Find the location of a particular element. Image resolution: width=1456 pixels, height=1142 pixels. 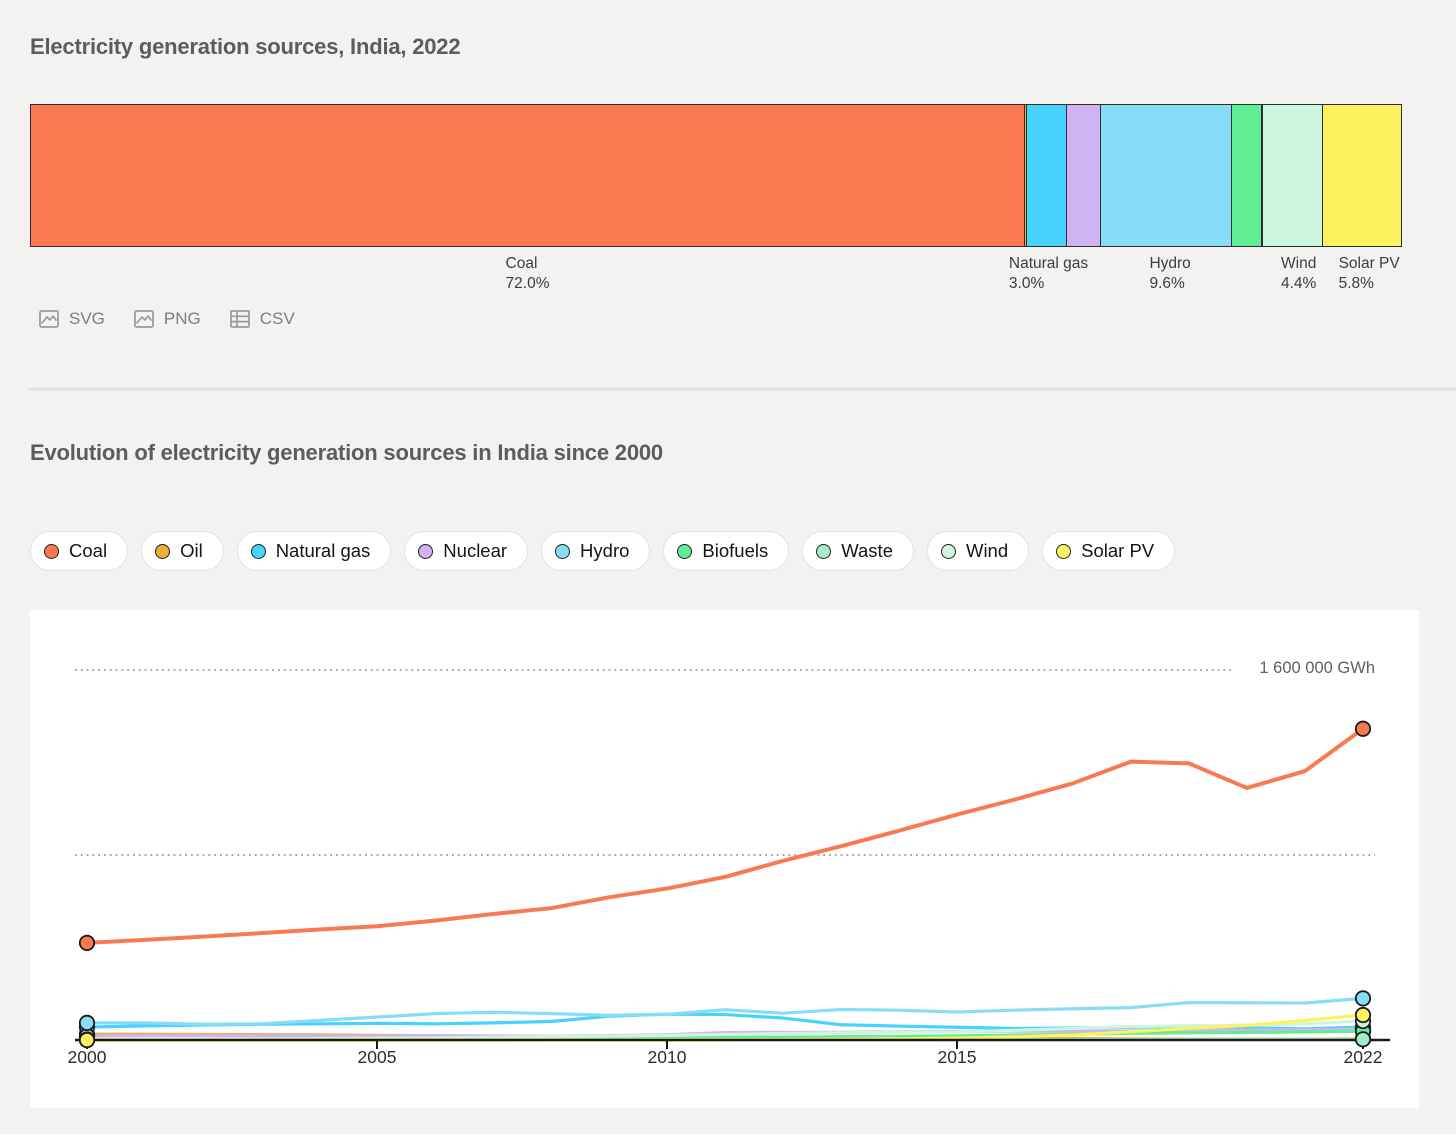

bar-label-name: Wind is located at coordinates (1299, 263).